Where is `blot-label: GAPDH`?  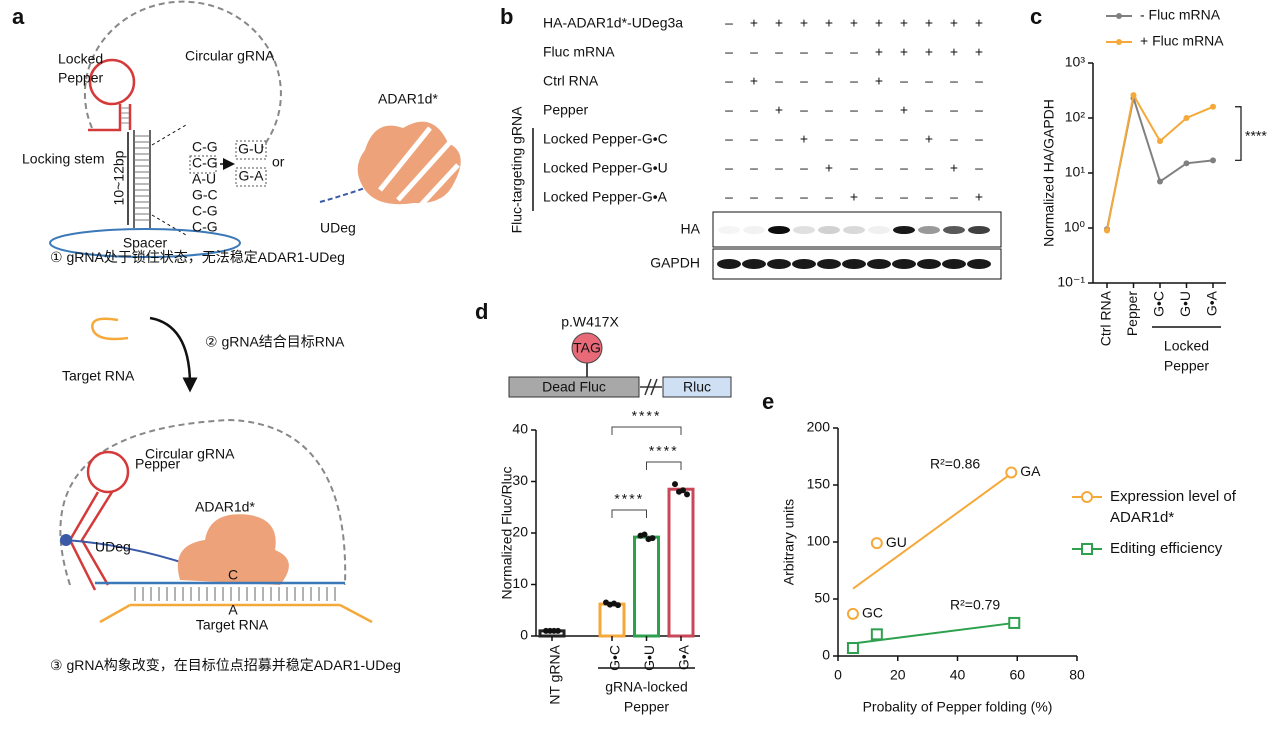 blot-label: GAPDH is located at coordinates (675, 263).